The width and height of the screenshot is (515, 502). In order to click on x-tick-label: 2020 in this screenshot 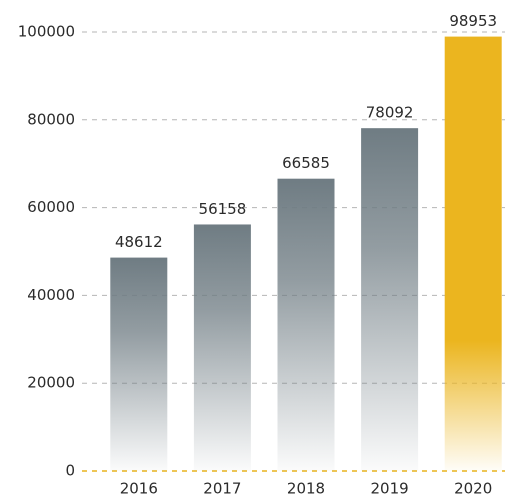, I will do `click(473, 489)`.